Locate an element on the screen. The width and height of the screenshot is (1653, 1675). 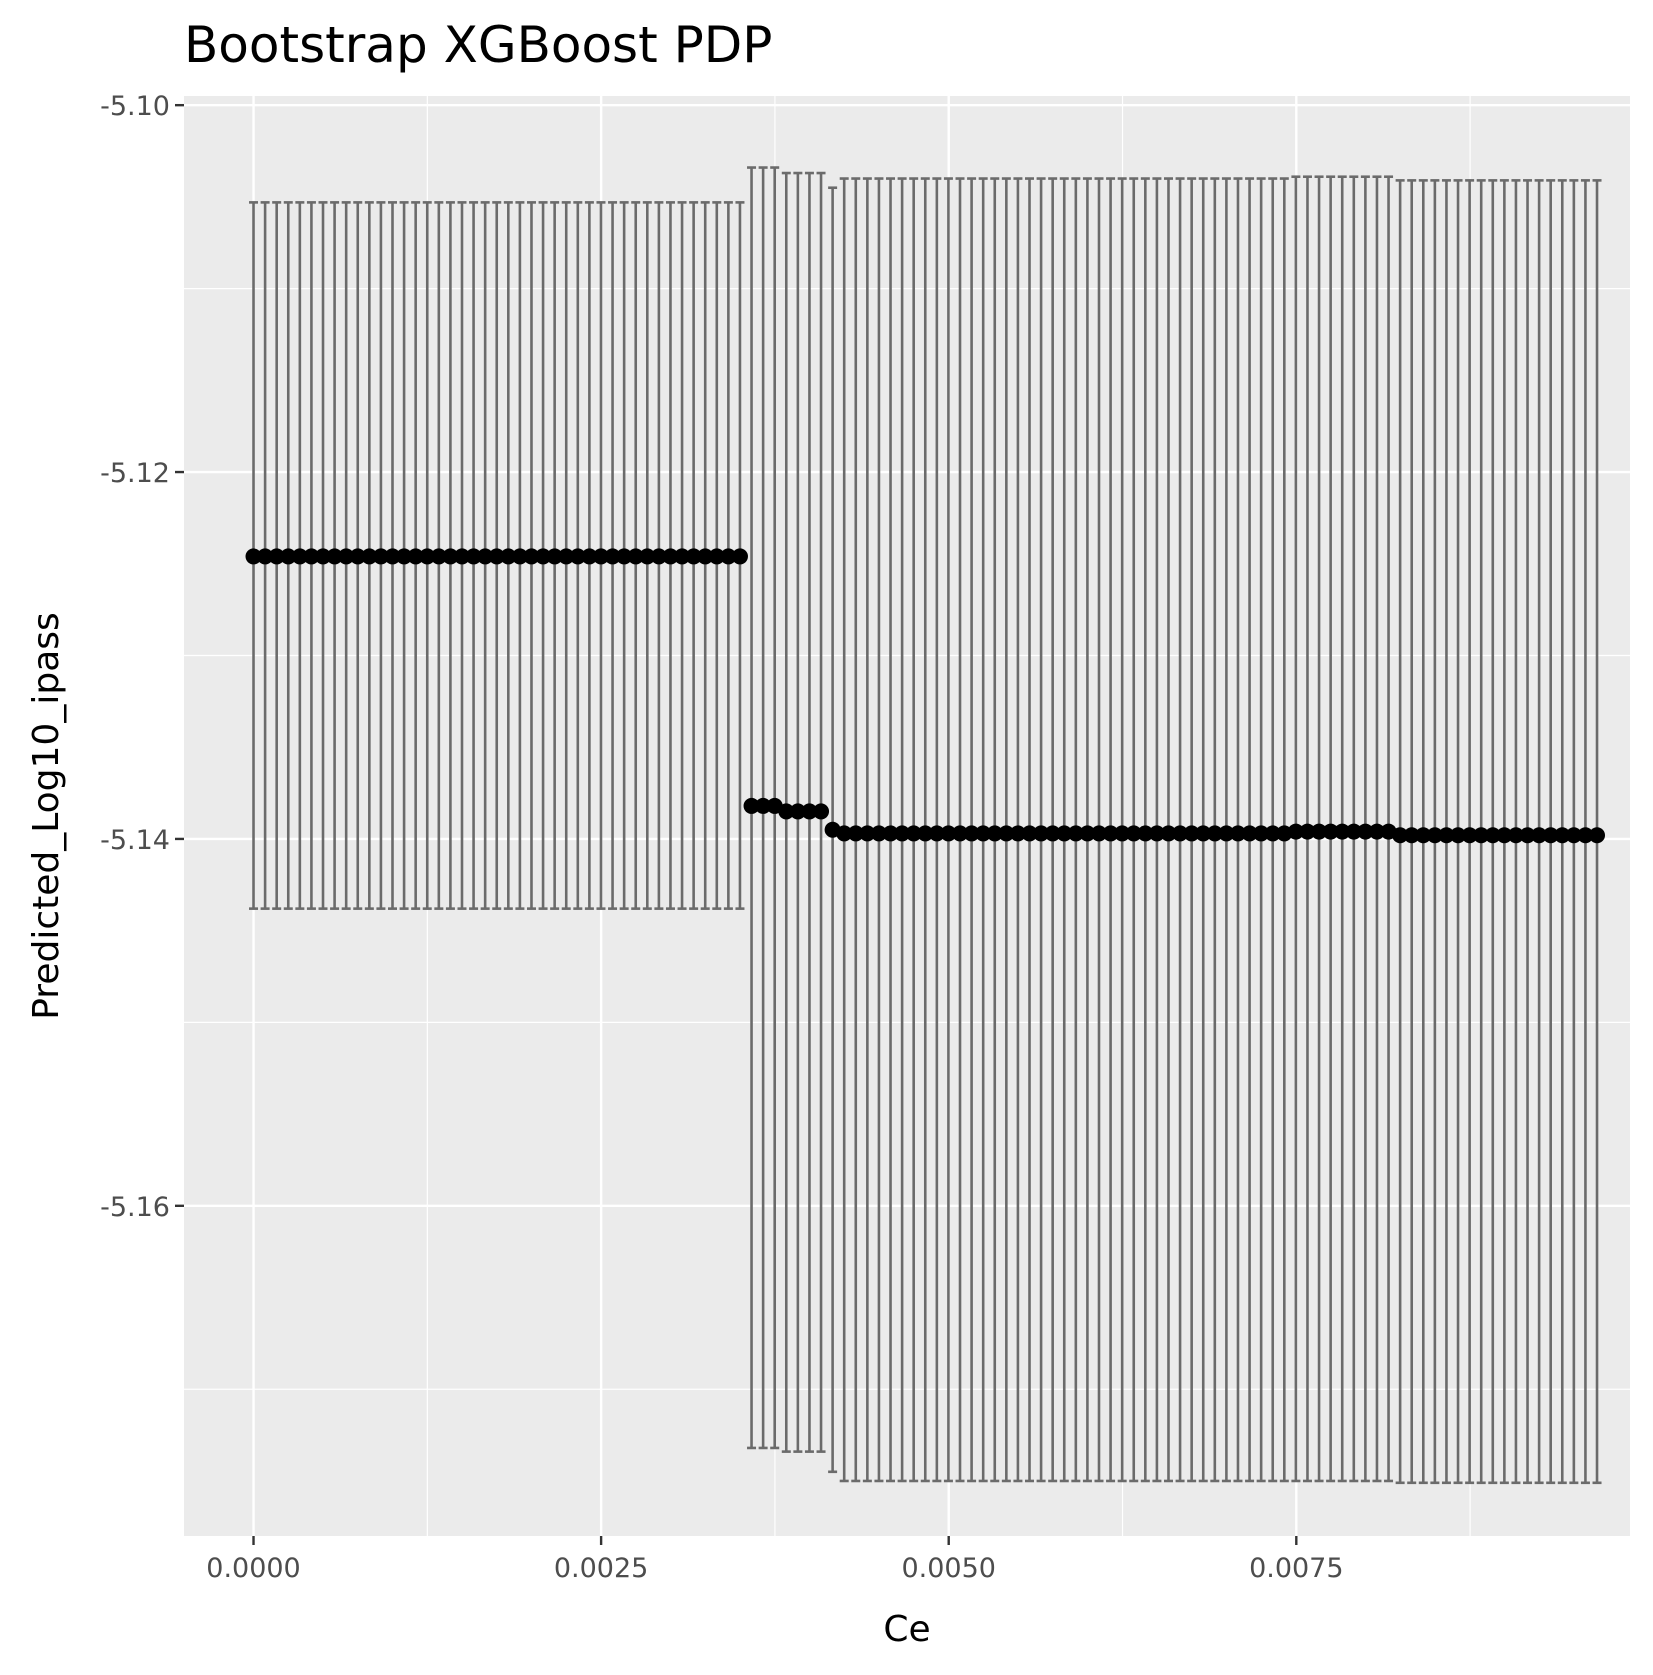
data-points is located at coordinates (925, 696).